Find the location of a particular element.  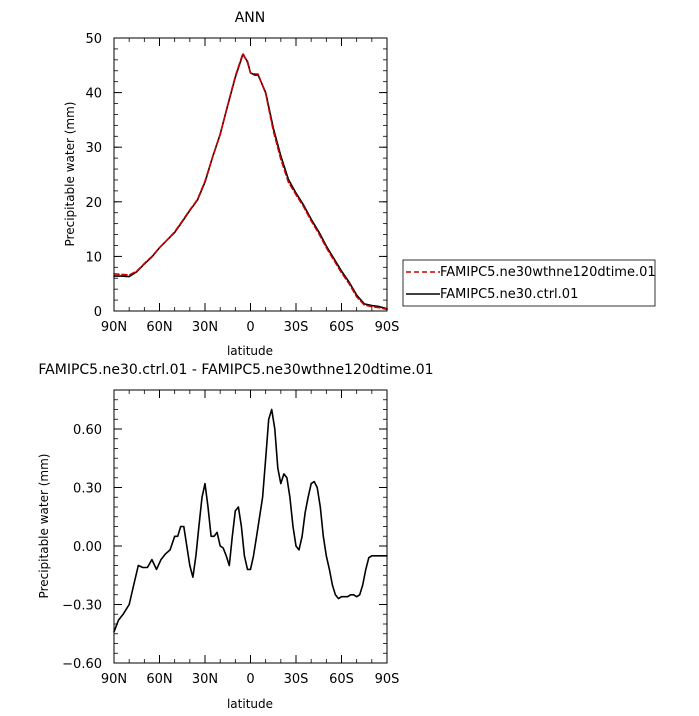

legend-box is located at coordinates (529, 283).